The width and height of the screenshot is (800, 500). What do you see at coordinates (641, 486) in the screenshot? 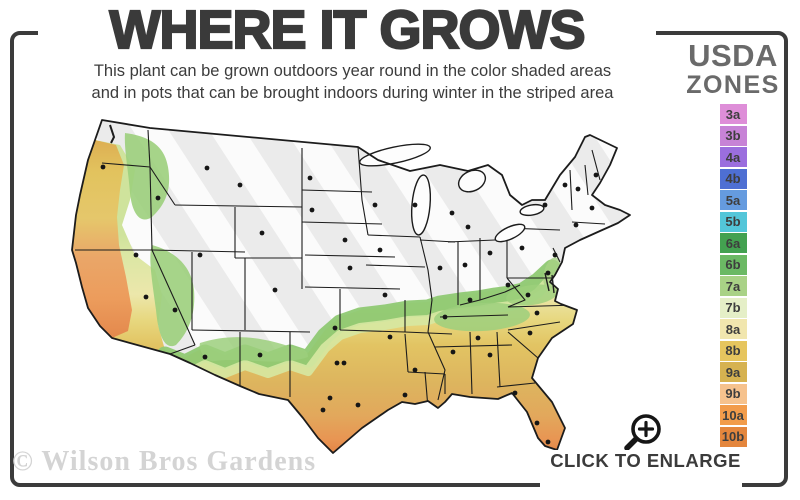
I see `border-gap` at bounding box center [641, 486].